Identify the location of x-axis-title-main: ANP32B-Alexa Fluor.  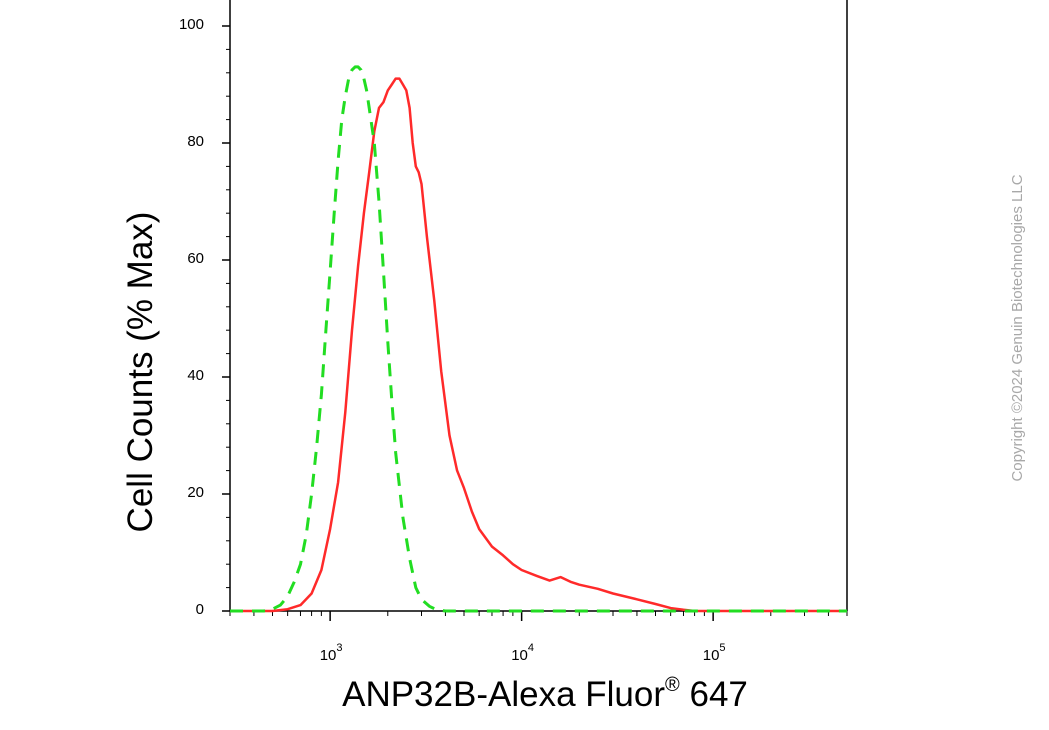
(503, 694).